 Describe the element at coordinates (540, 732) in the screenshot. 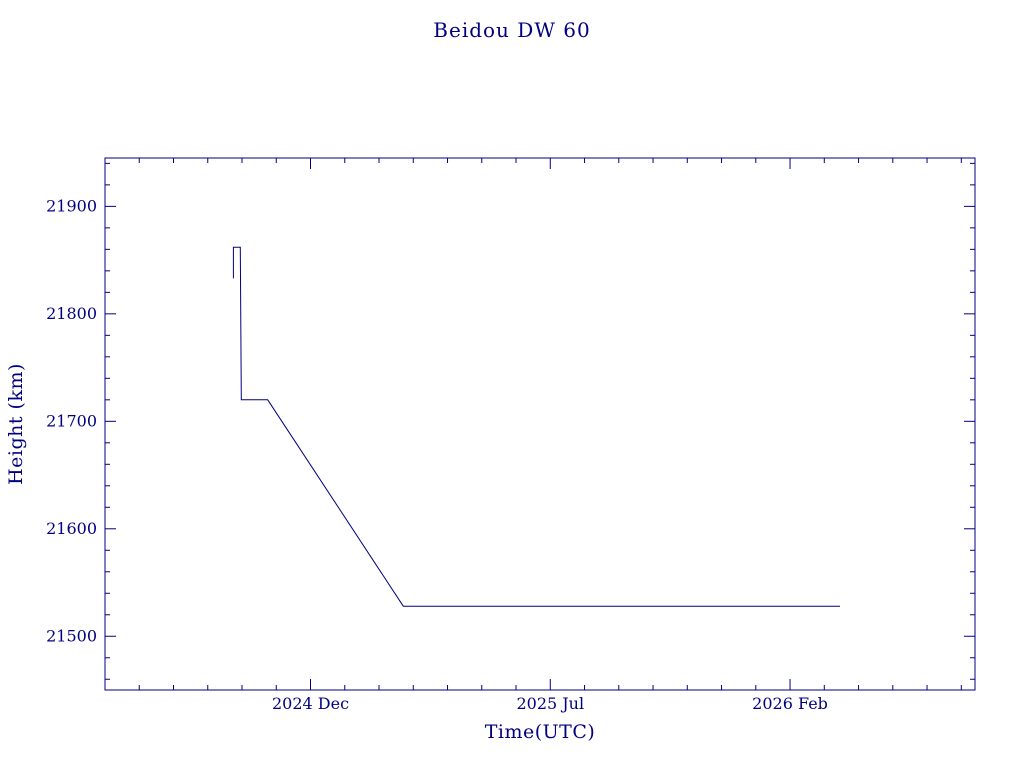

I see `x-axis-label: Time(UTC)` at that location.